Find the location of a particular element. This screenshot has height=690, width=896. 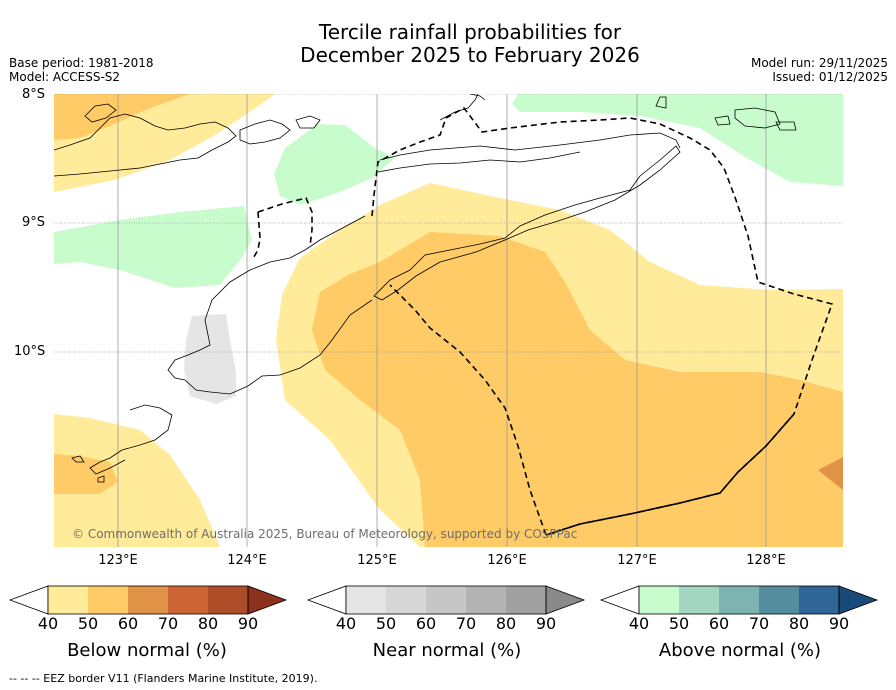

lon-label-127e: 127°E is located at coordinates (637, 560).